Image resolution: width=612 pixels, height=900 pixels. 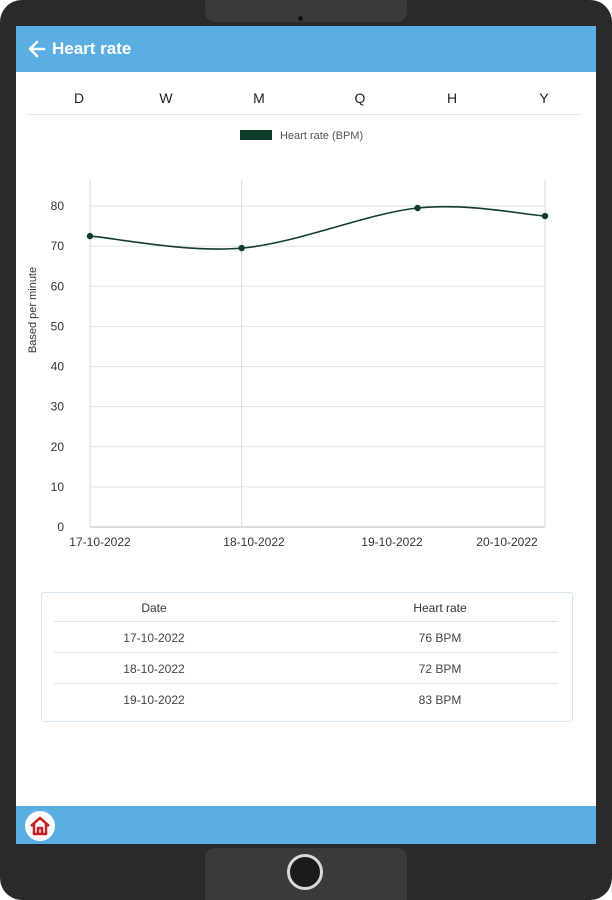 I want to click on camera-icon, so click(x=305, y=23).